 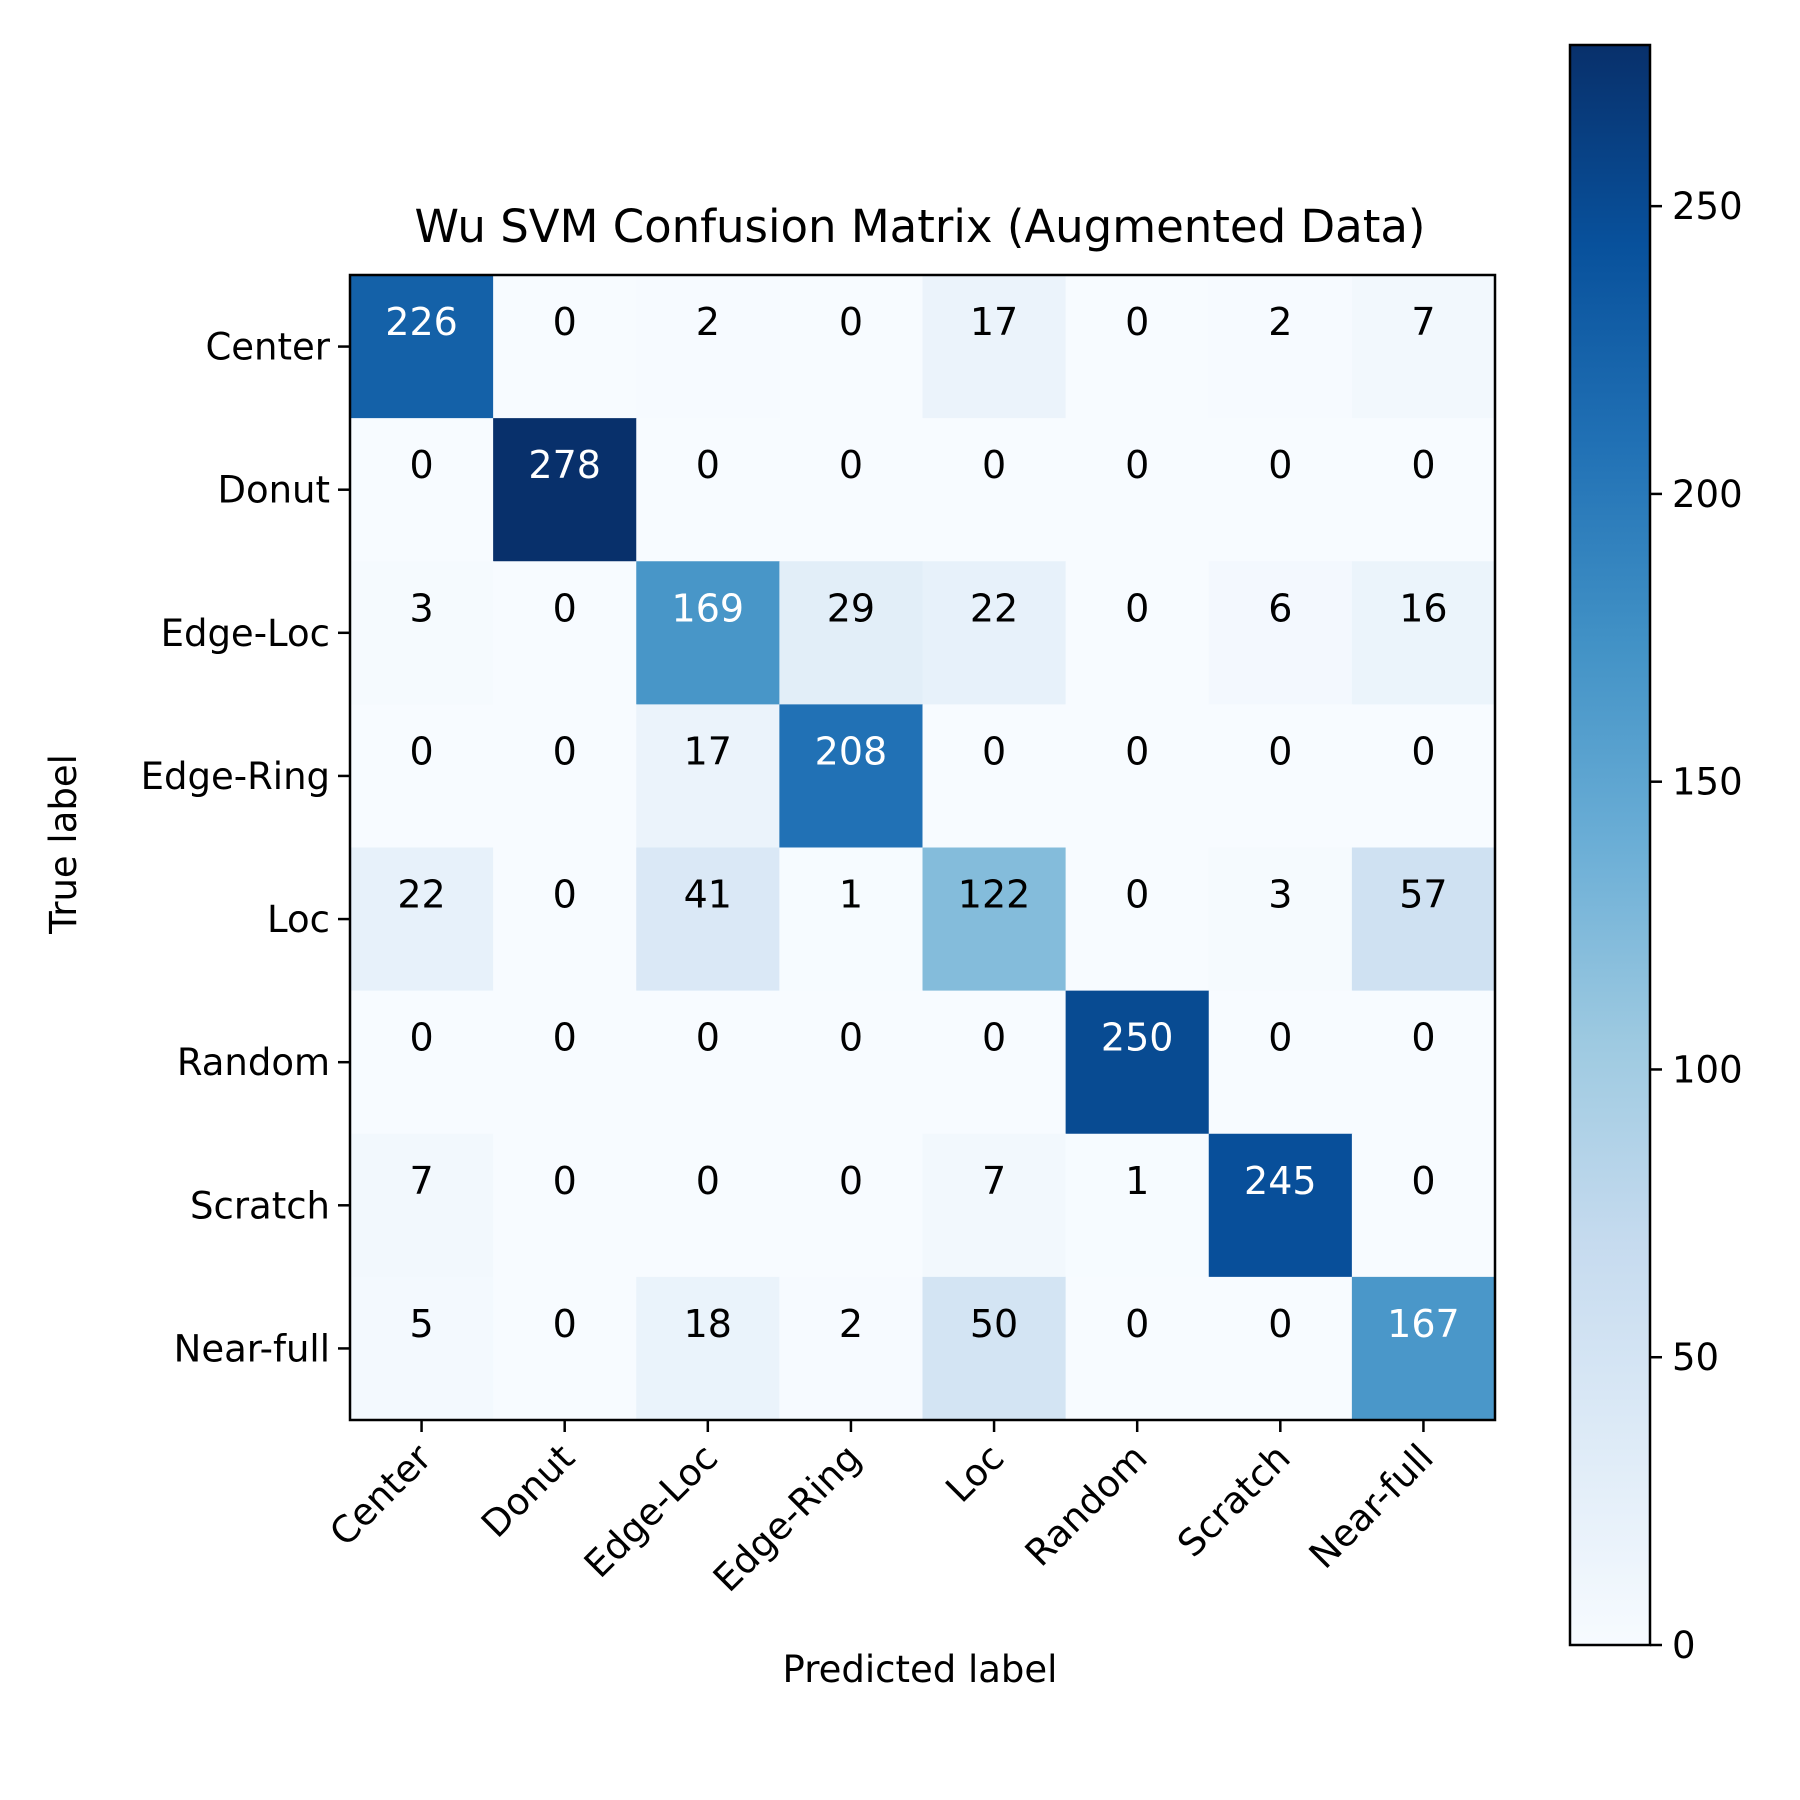 What do you see at coordinates (851, 608) in the screenshot?
I see `cell-value-label: 29` at bounding box center [851, 608].